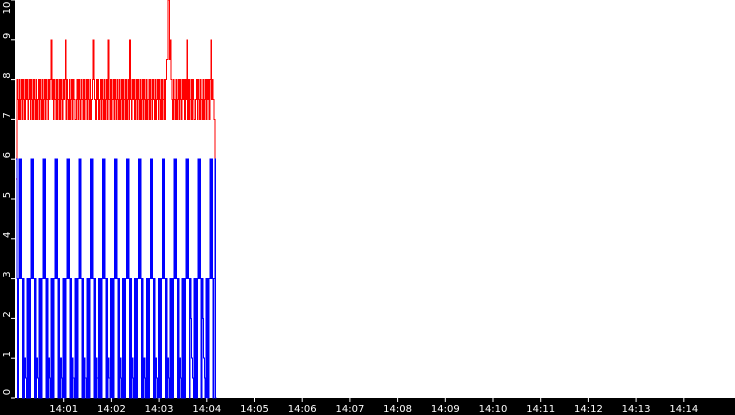 The width and height of the screenshot is (735, 415). Describe the element at coordinates (7, 392) in the screenshot. I see `y-tick-label: 0` at that location.